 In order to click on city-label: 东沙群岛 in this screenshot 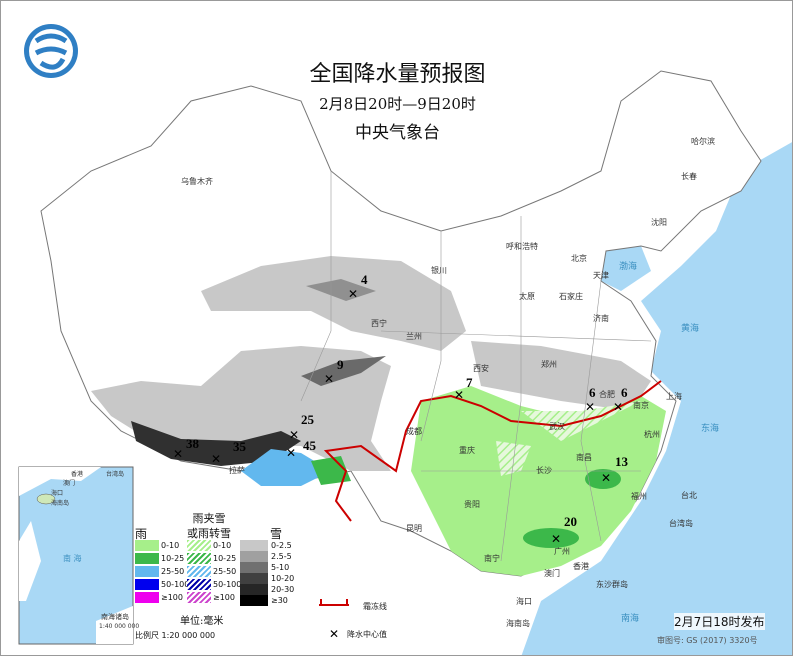, I will do `click(612, 584)`.